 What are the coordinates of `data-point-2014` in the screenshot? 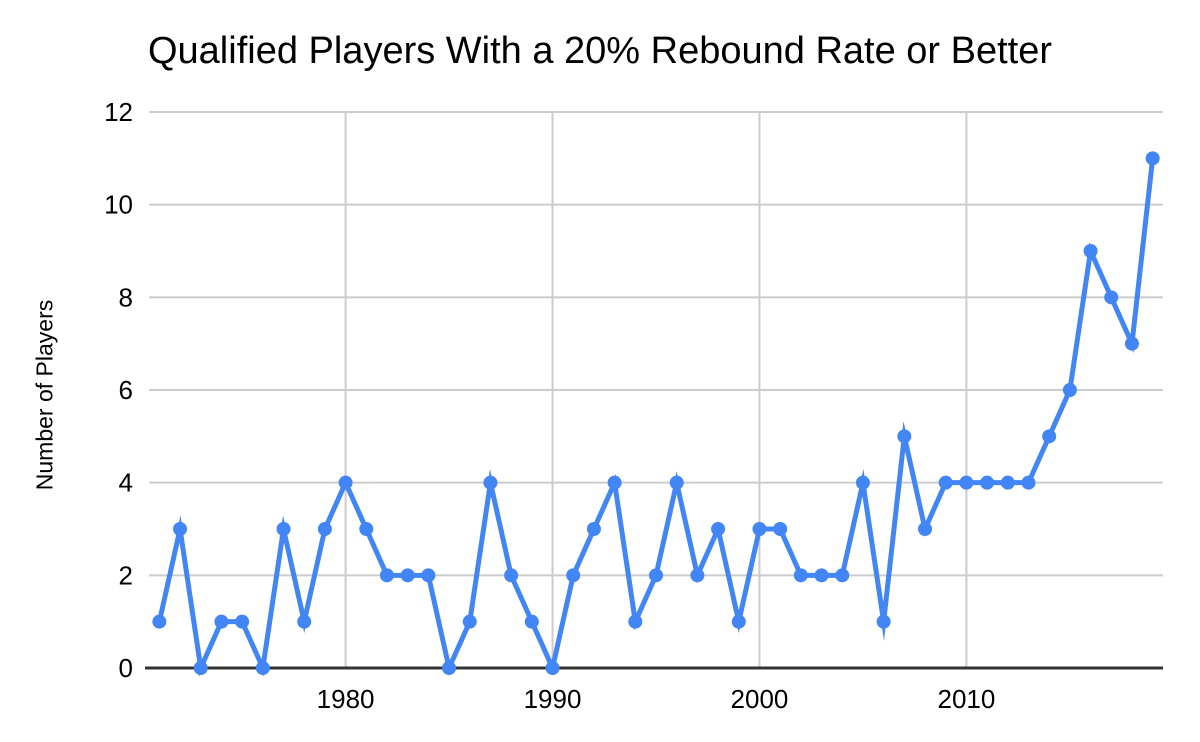 It's located at (1049, 436).